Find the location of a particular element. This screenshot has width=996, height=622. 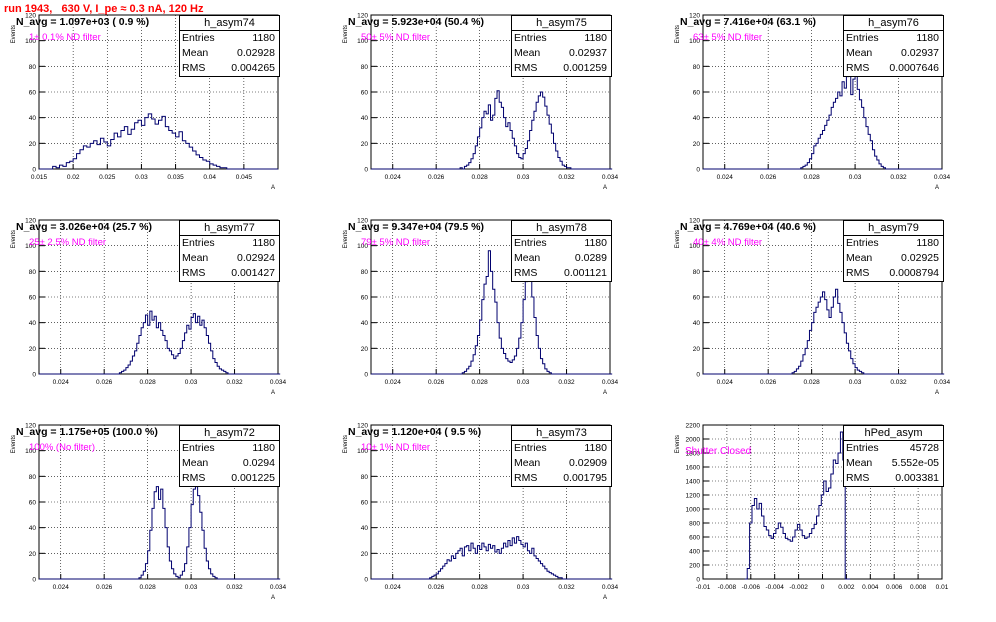

mean-value: 0.0294 is located at coordinates (258, 463).